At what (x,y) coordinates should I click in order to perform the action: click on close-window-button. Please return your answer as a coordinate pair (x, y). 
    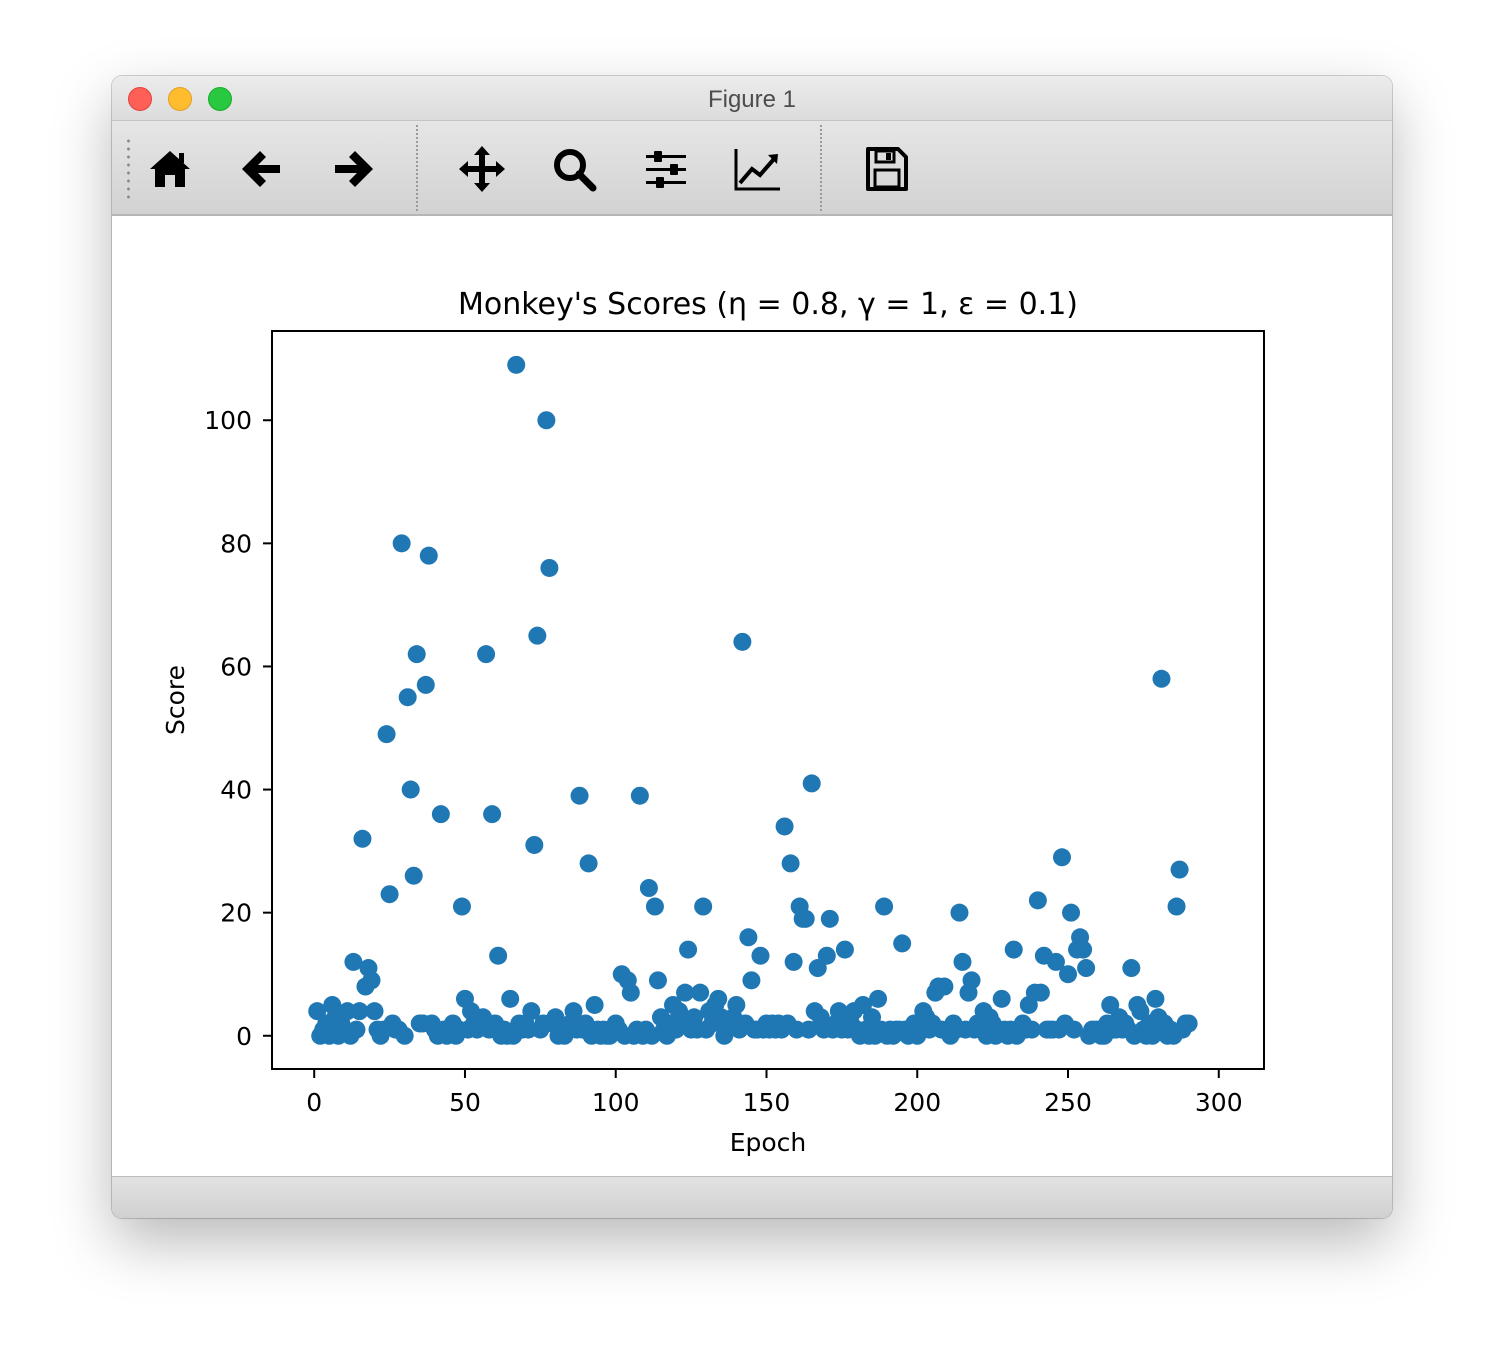
    Looking at the image, I should click on (140, 99).